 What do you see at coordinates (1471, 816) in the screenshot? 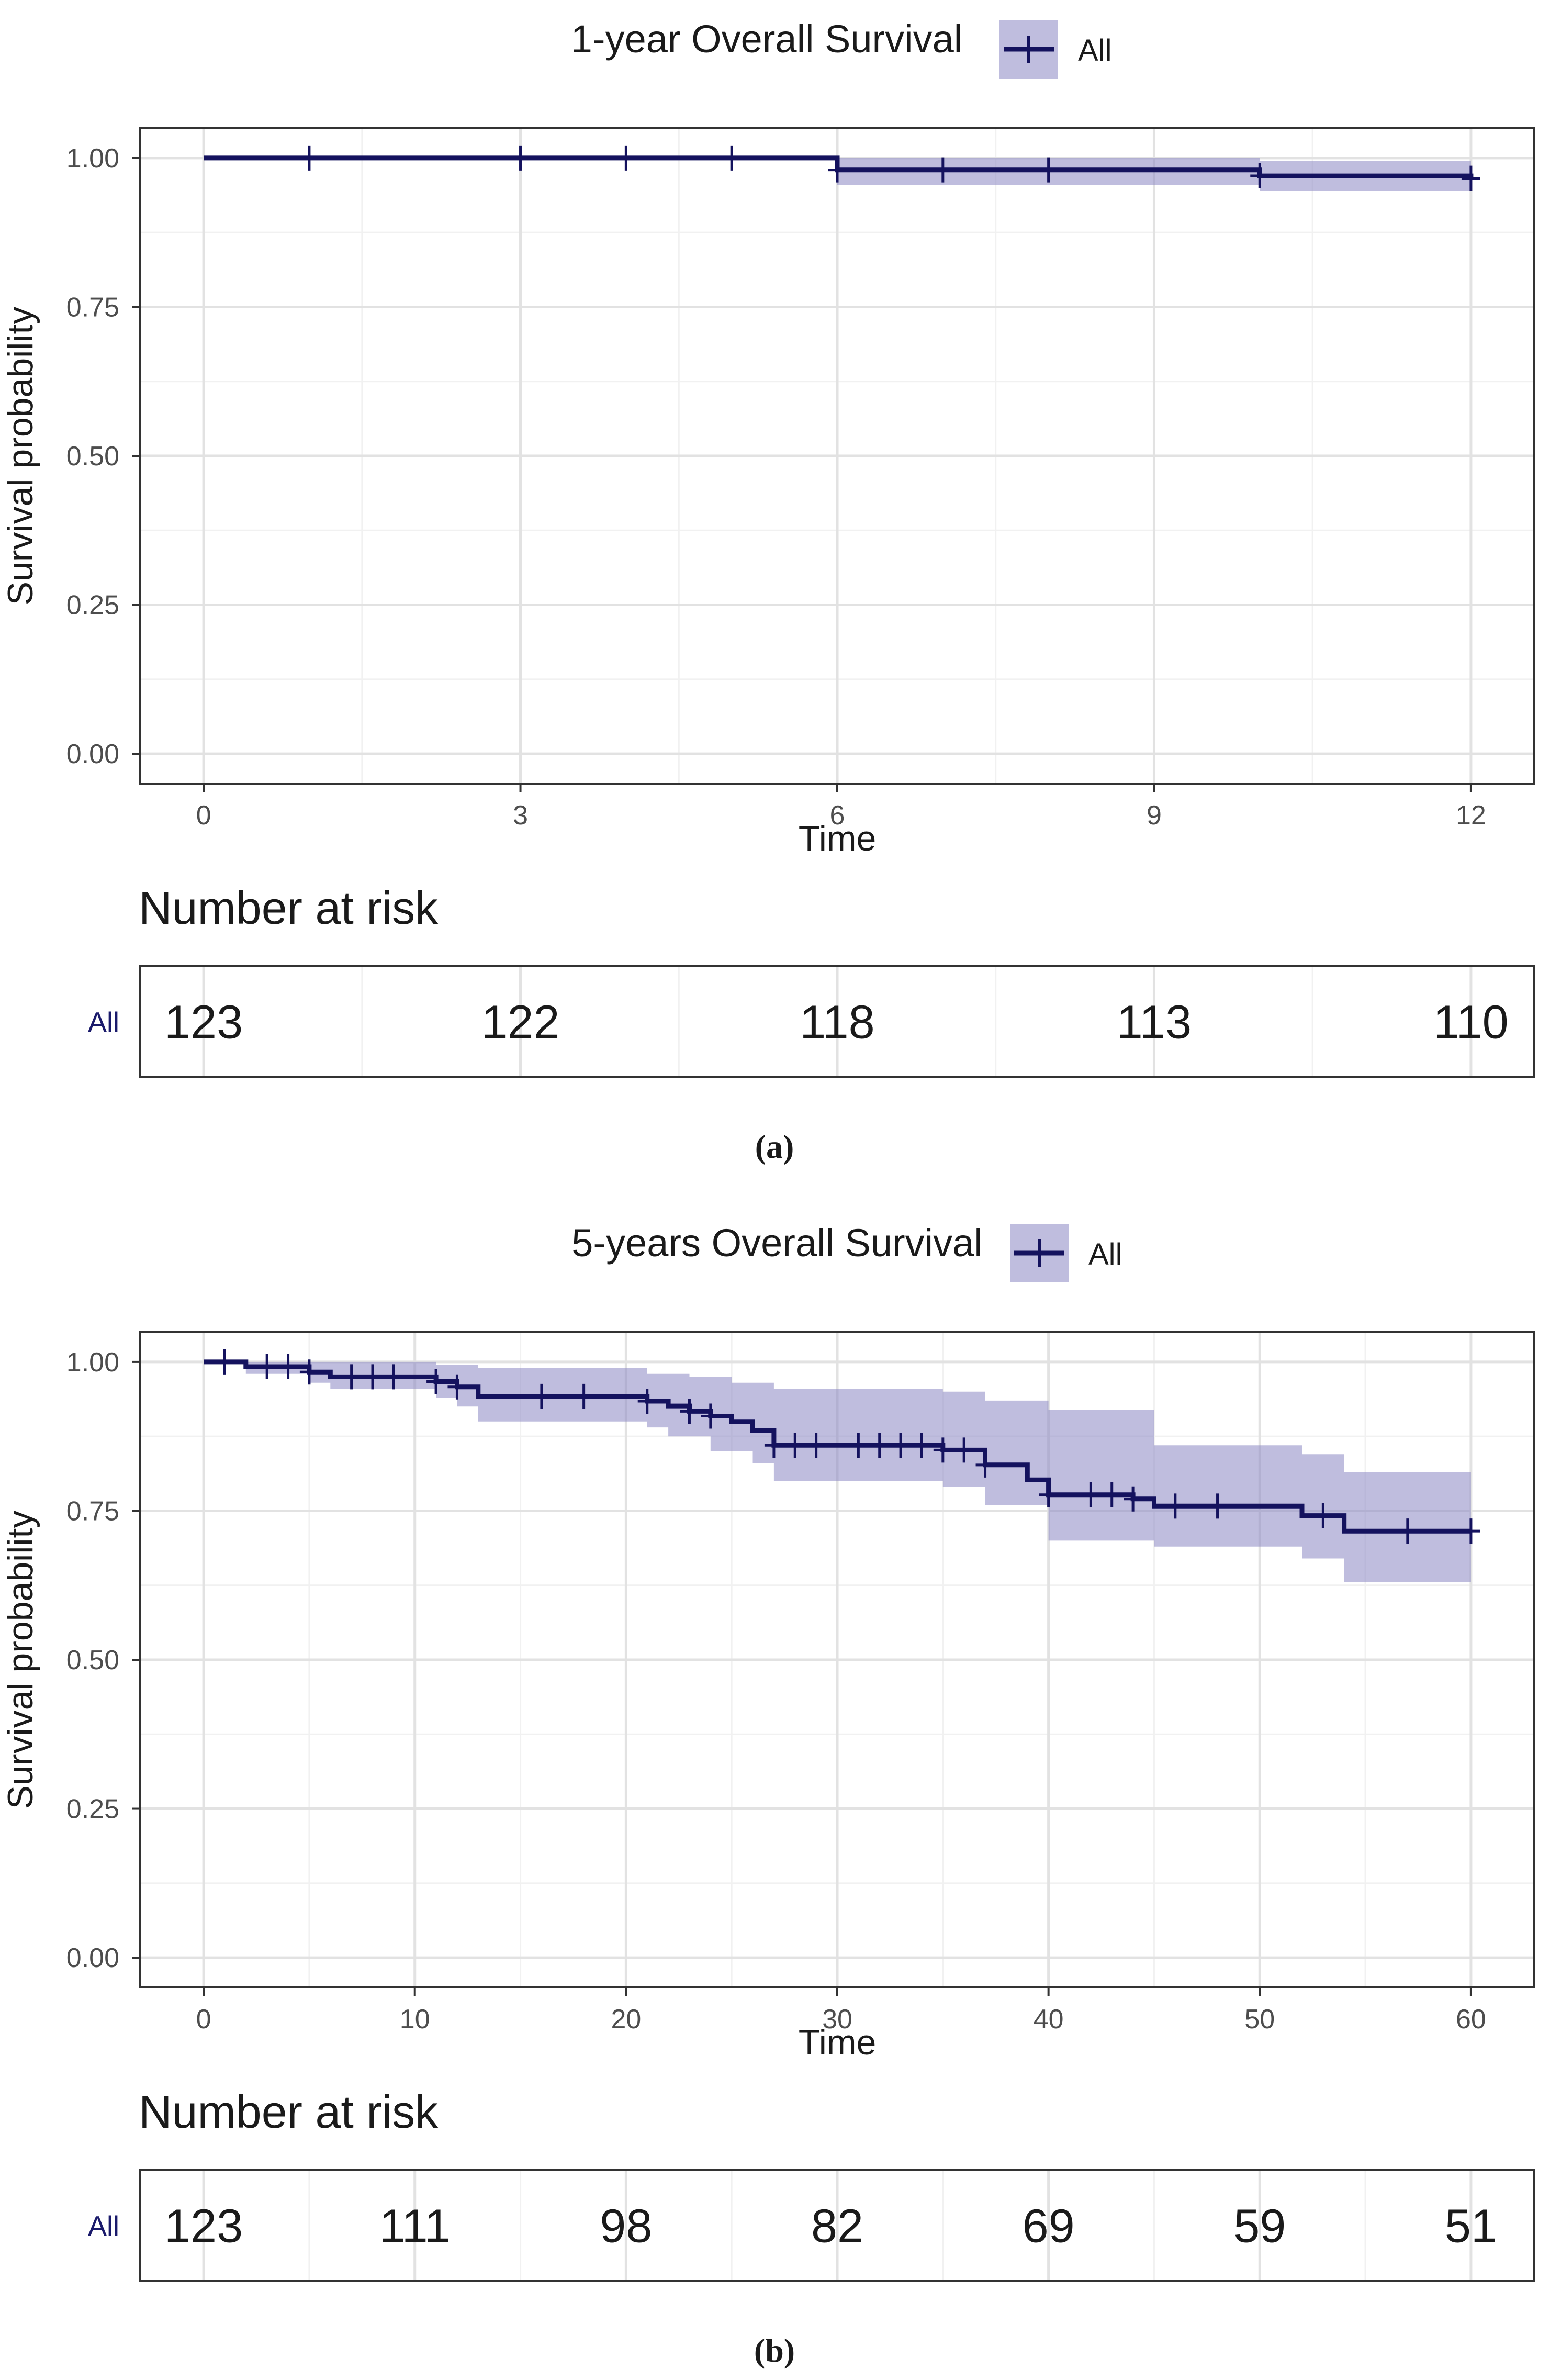
I see `chart-a-x-tick-label: 12` at bounding box center [1471, 816].